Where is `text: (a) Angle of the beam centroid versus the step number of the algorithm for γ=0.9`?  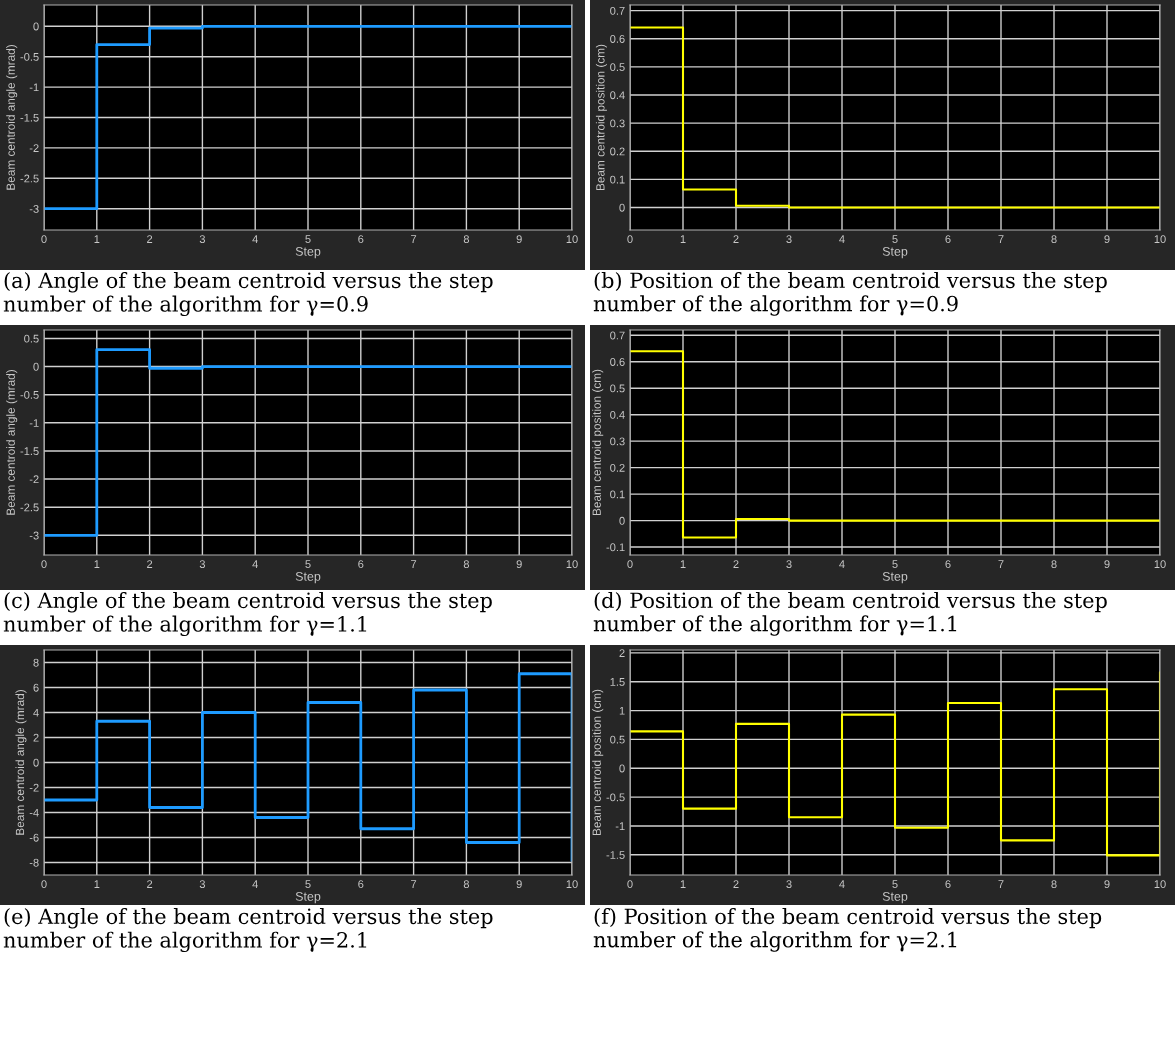
text: (a) Angle of the beam centroid versus the step number of the algorithm for γ=0.9 is located at coordinates (248, 294).